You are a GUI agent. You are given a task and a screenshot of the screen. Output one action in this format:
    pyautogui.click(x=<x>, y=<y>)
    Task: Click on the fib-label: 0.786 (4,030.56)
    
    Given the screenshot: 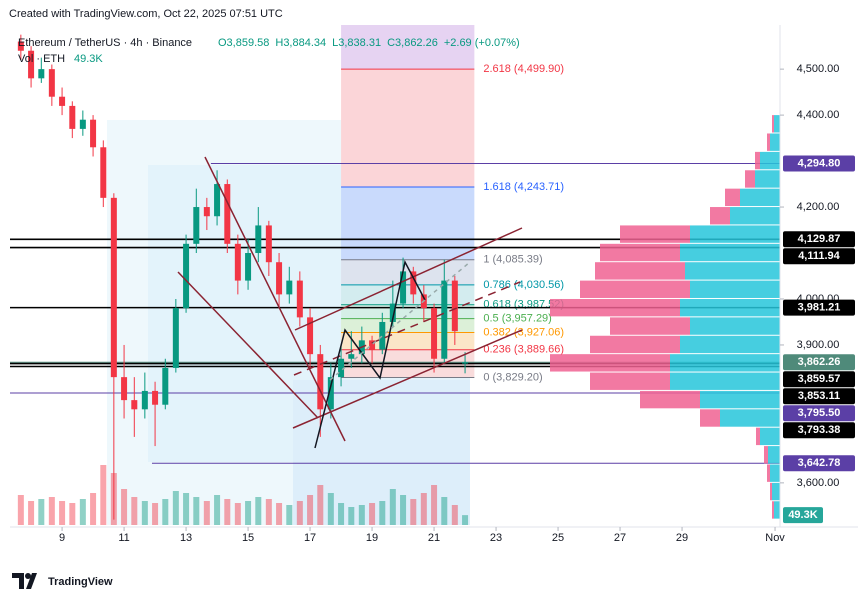 What is the action you would take?
    pyautogui.click(x=523, y=285)
    